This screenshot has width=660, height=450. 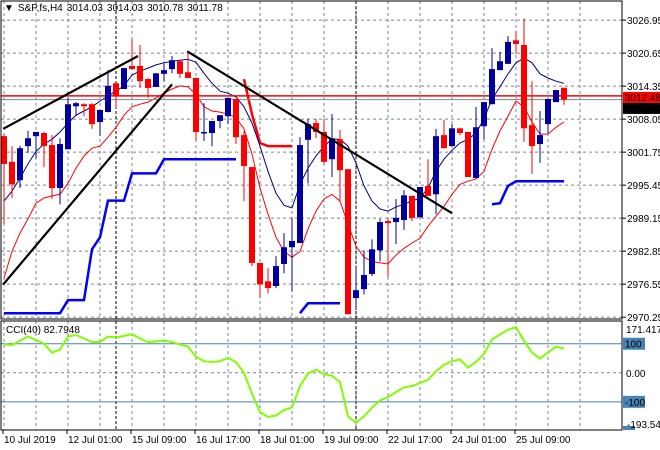 What do you see at coordinates (636, 374) in the screenshot?
I see `cci-axis-zero-label: 0.00` at bounding box center [636, 374].